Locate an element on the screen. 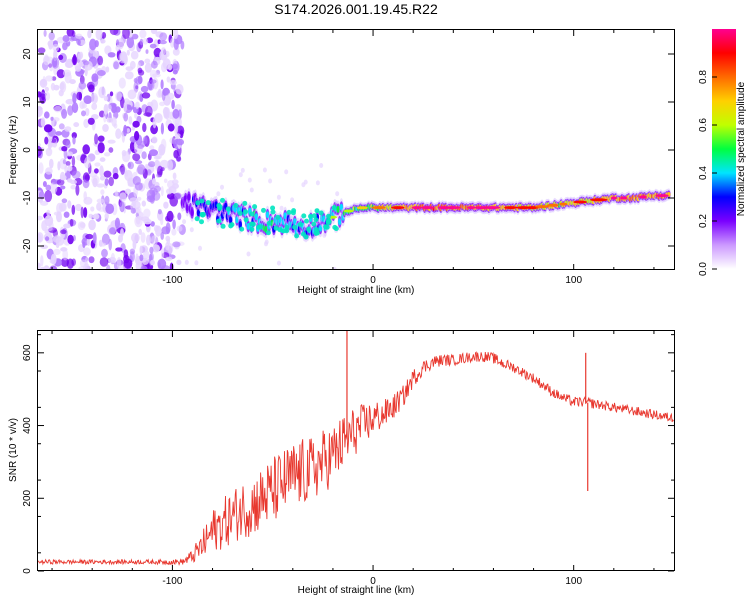 The height and width of the screenshot is (600, 750). spectrogram-y-tick-label: 20 is located at coordinates (27, 54).